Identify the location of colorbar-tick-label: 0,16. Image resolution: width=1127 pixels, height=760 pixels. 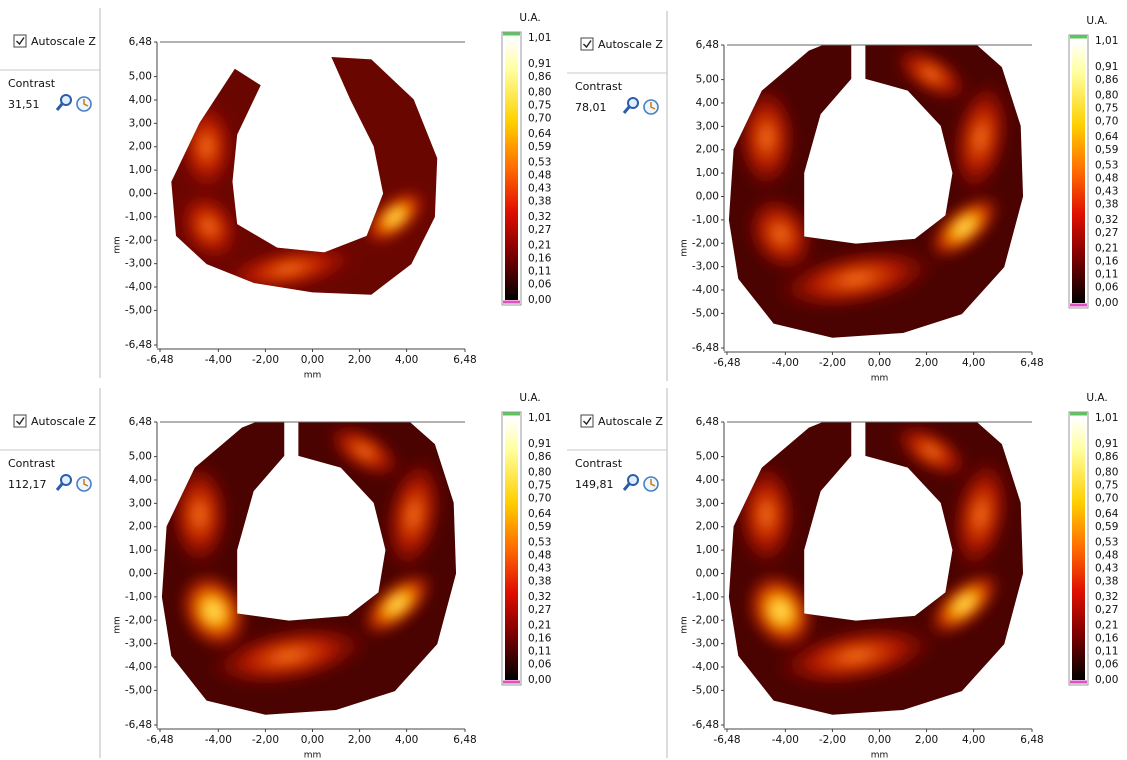
(540, 258).